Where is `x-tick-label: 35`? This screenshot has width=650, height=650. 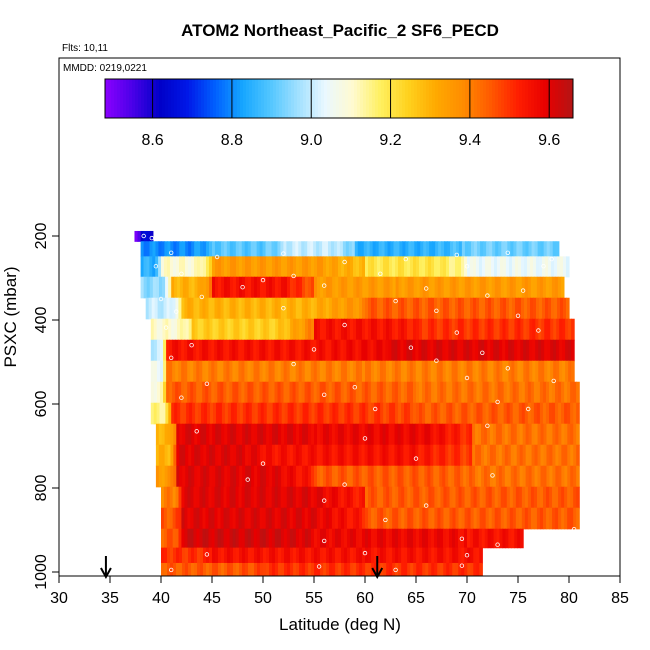 x-tick-label: 35 is located at coordinates (110, 598).